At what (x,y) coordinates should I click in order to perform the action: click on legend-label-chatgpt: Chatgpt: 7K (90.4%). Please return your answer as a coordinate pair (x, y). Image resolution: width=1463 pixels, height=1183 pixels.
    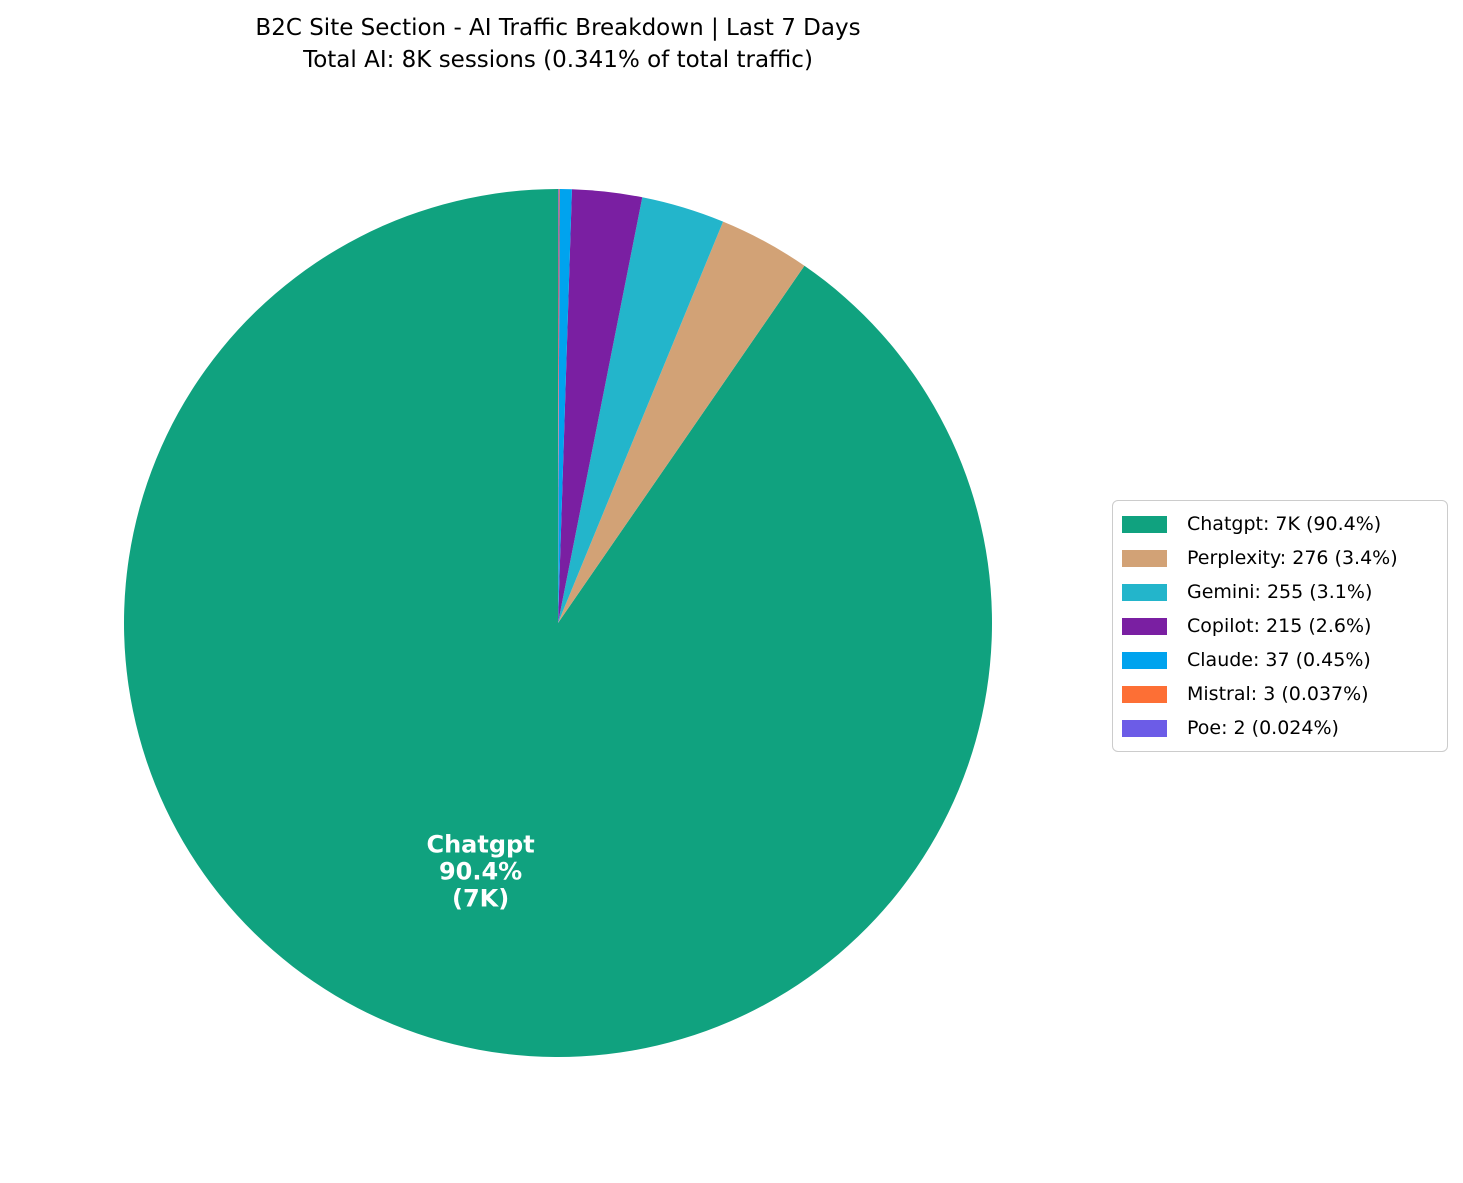
    Looking at the image, I should click on (1284, 524).